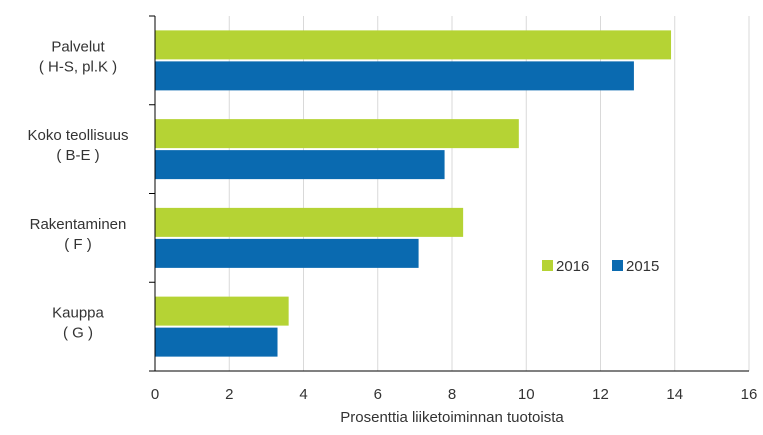 The height and width of the screenshot is (435, 763). I want to click on legend-swatch-2015, so click(617, 265).